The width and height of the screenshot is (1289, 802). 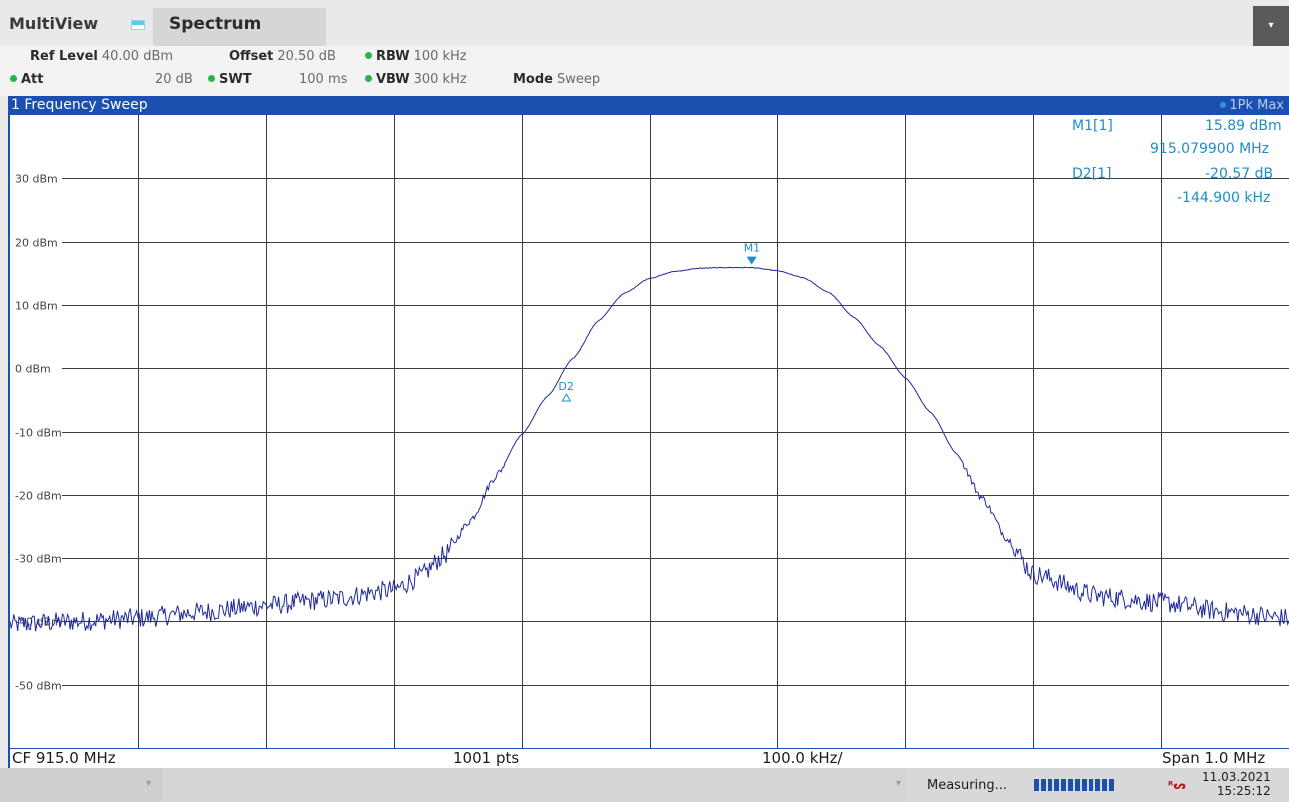 What do you see at coordinates (79, 105) in the screenshot?
I see `window-title: 1 Frequency Sweep` at bounding box center [79, 105].